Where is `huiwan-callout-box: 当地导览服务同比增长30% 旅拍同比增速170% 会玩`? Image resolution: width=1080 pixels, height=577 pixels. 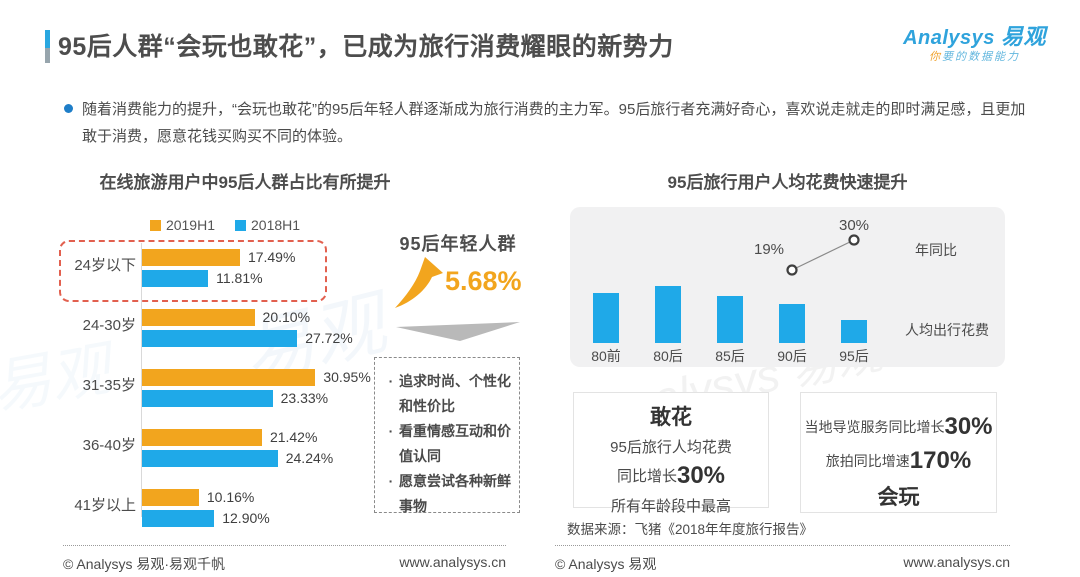
huiwan-callout-box: 当地导览服务同比增长30% 旅拍同比增速170% 会玩 is located at coordinates (898, 452).